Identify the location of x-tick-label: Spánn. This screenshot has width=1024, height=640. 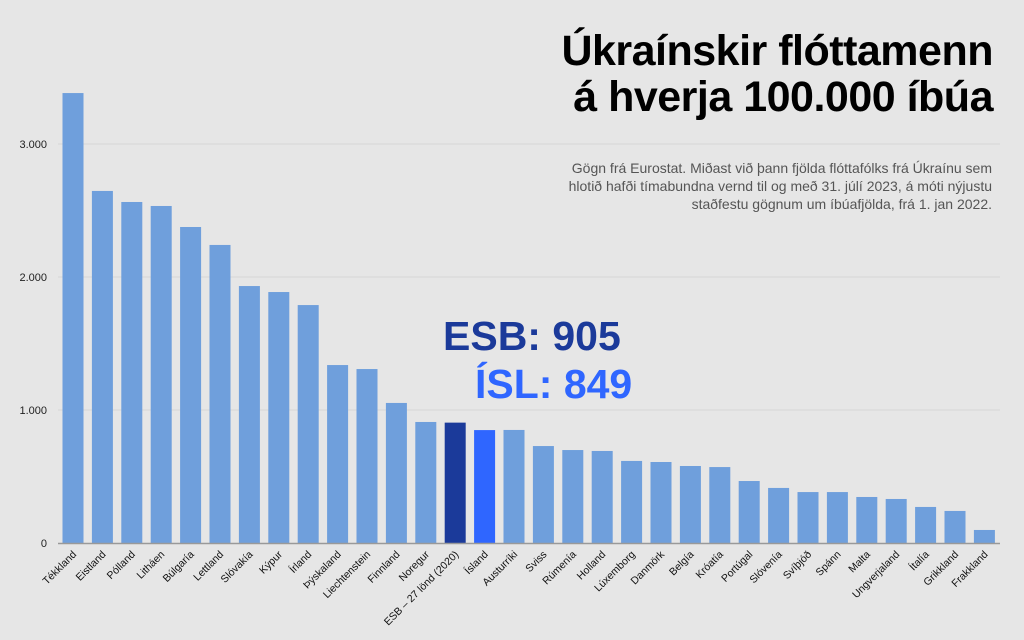
(829, 564).